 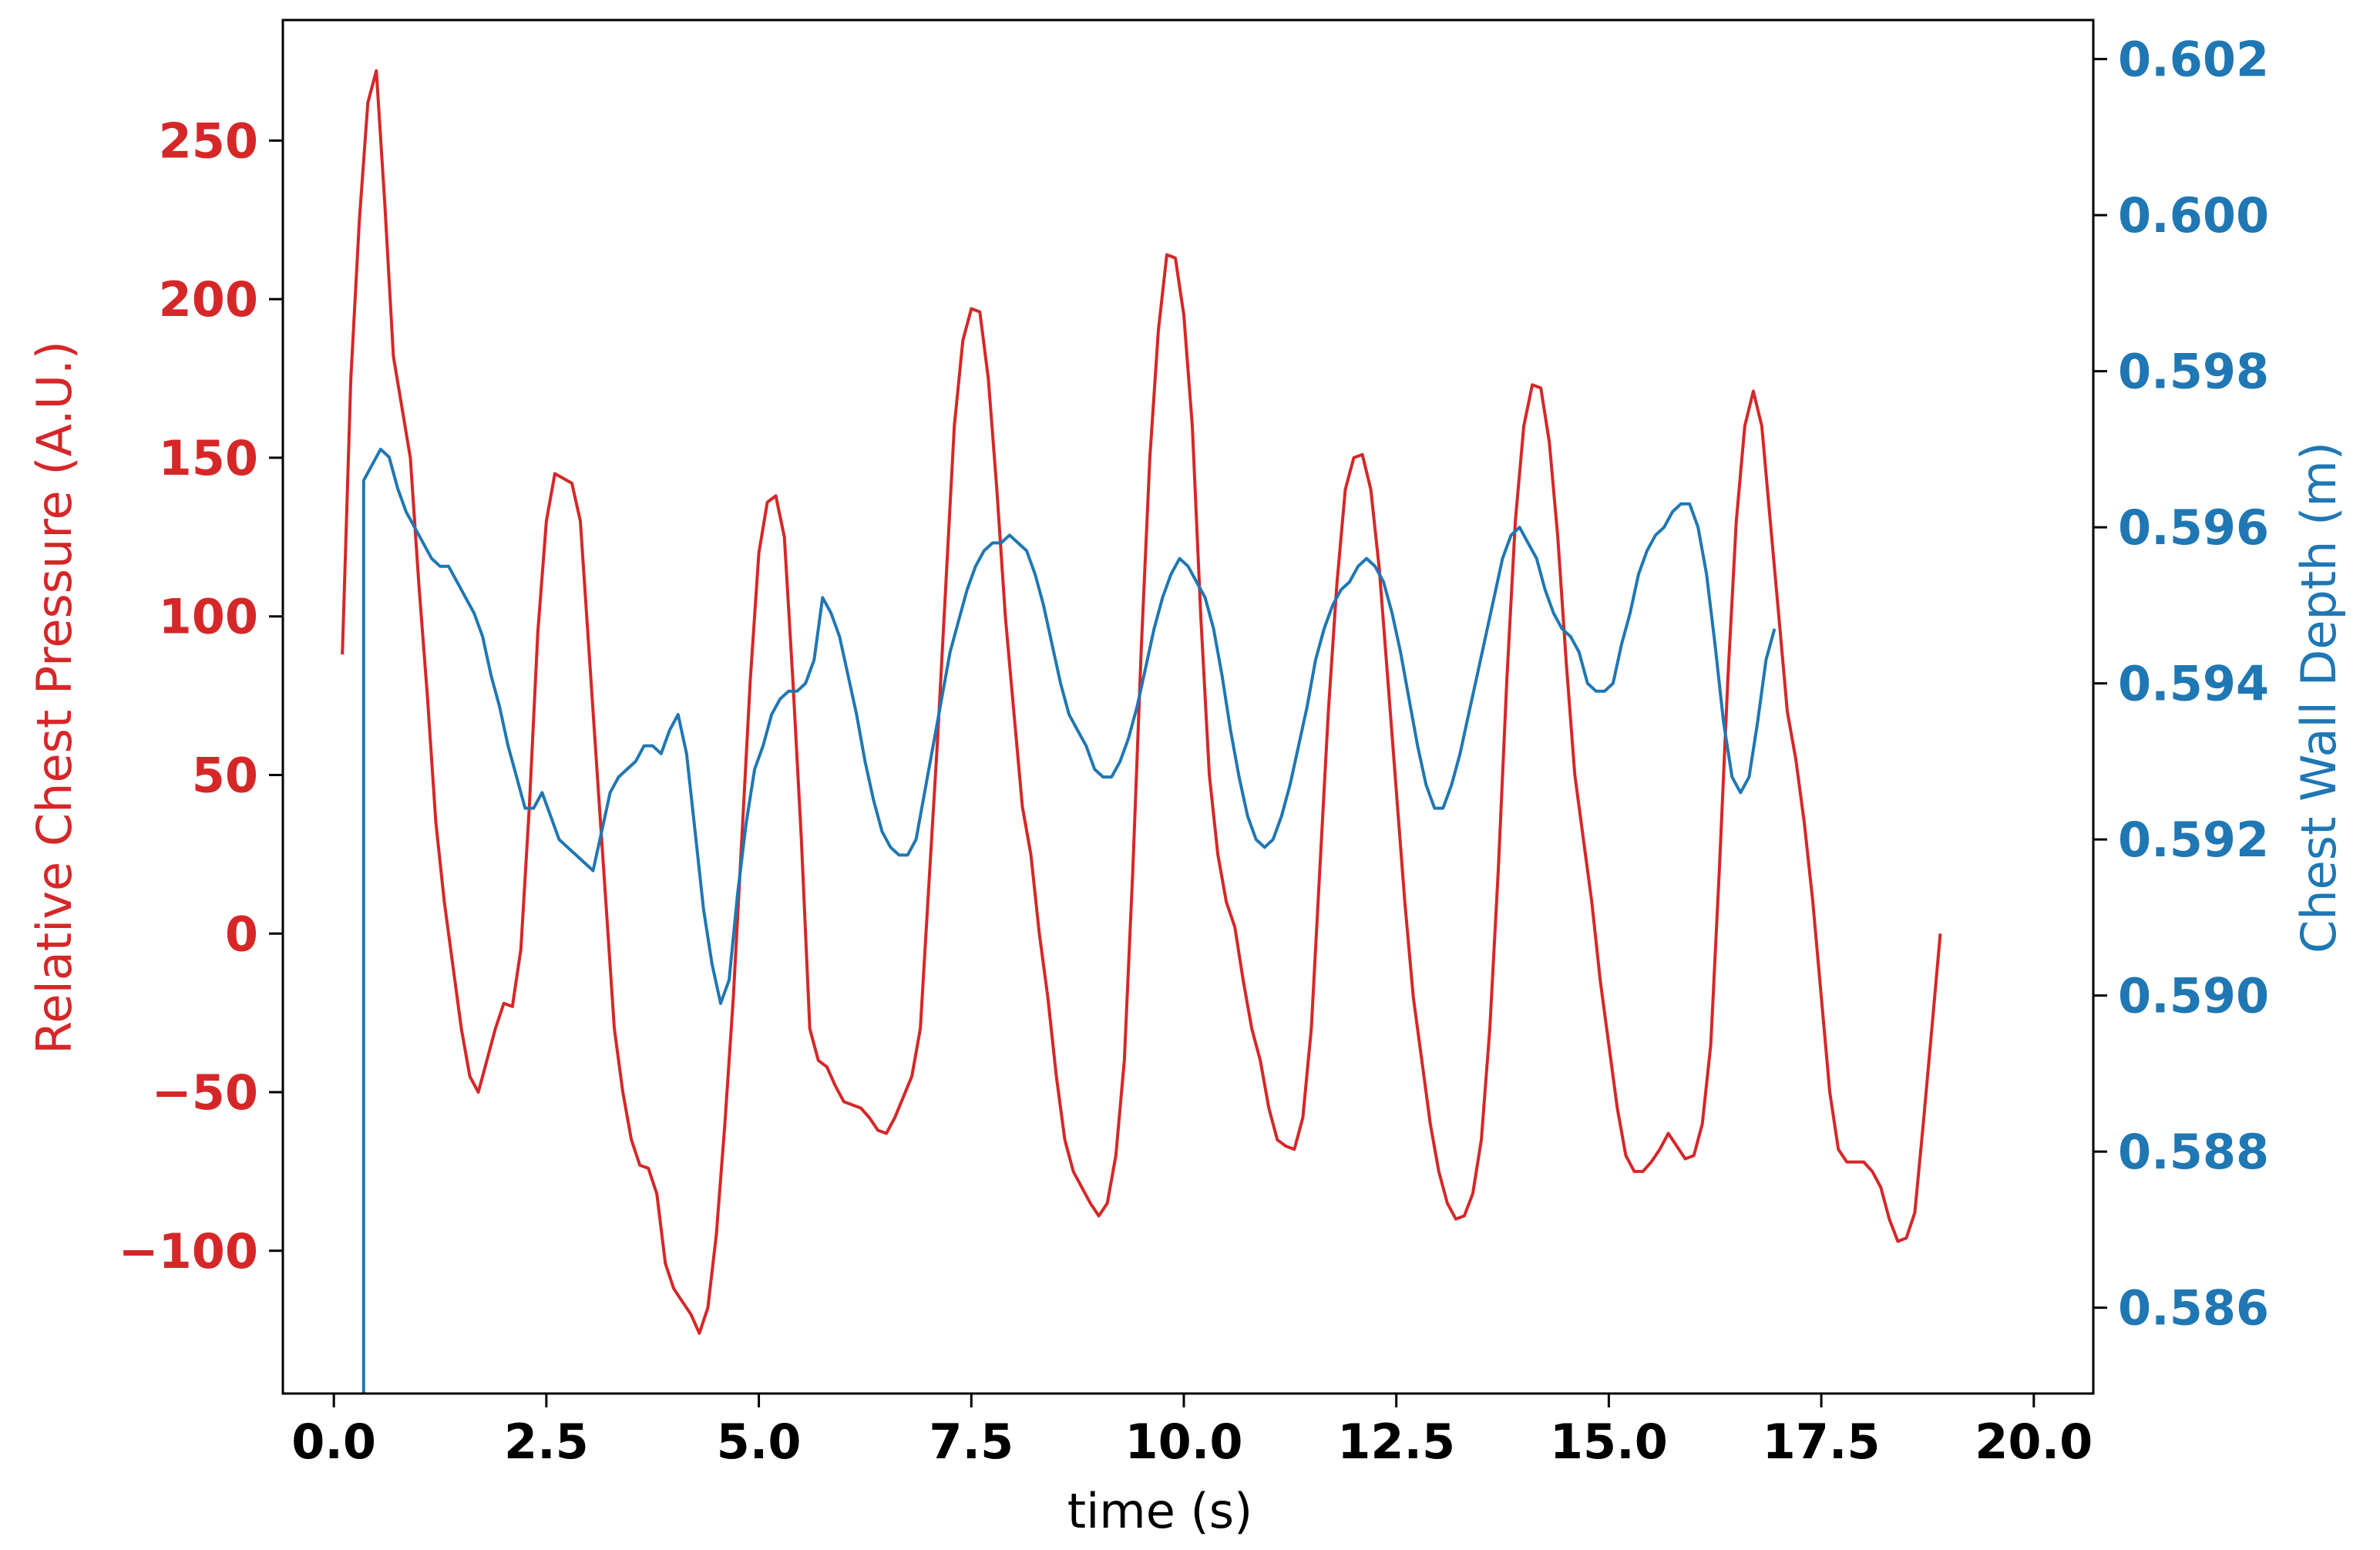 I want to click on left-y-tick-label: 50, so click(x=225, y=775).